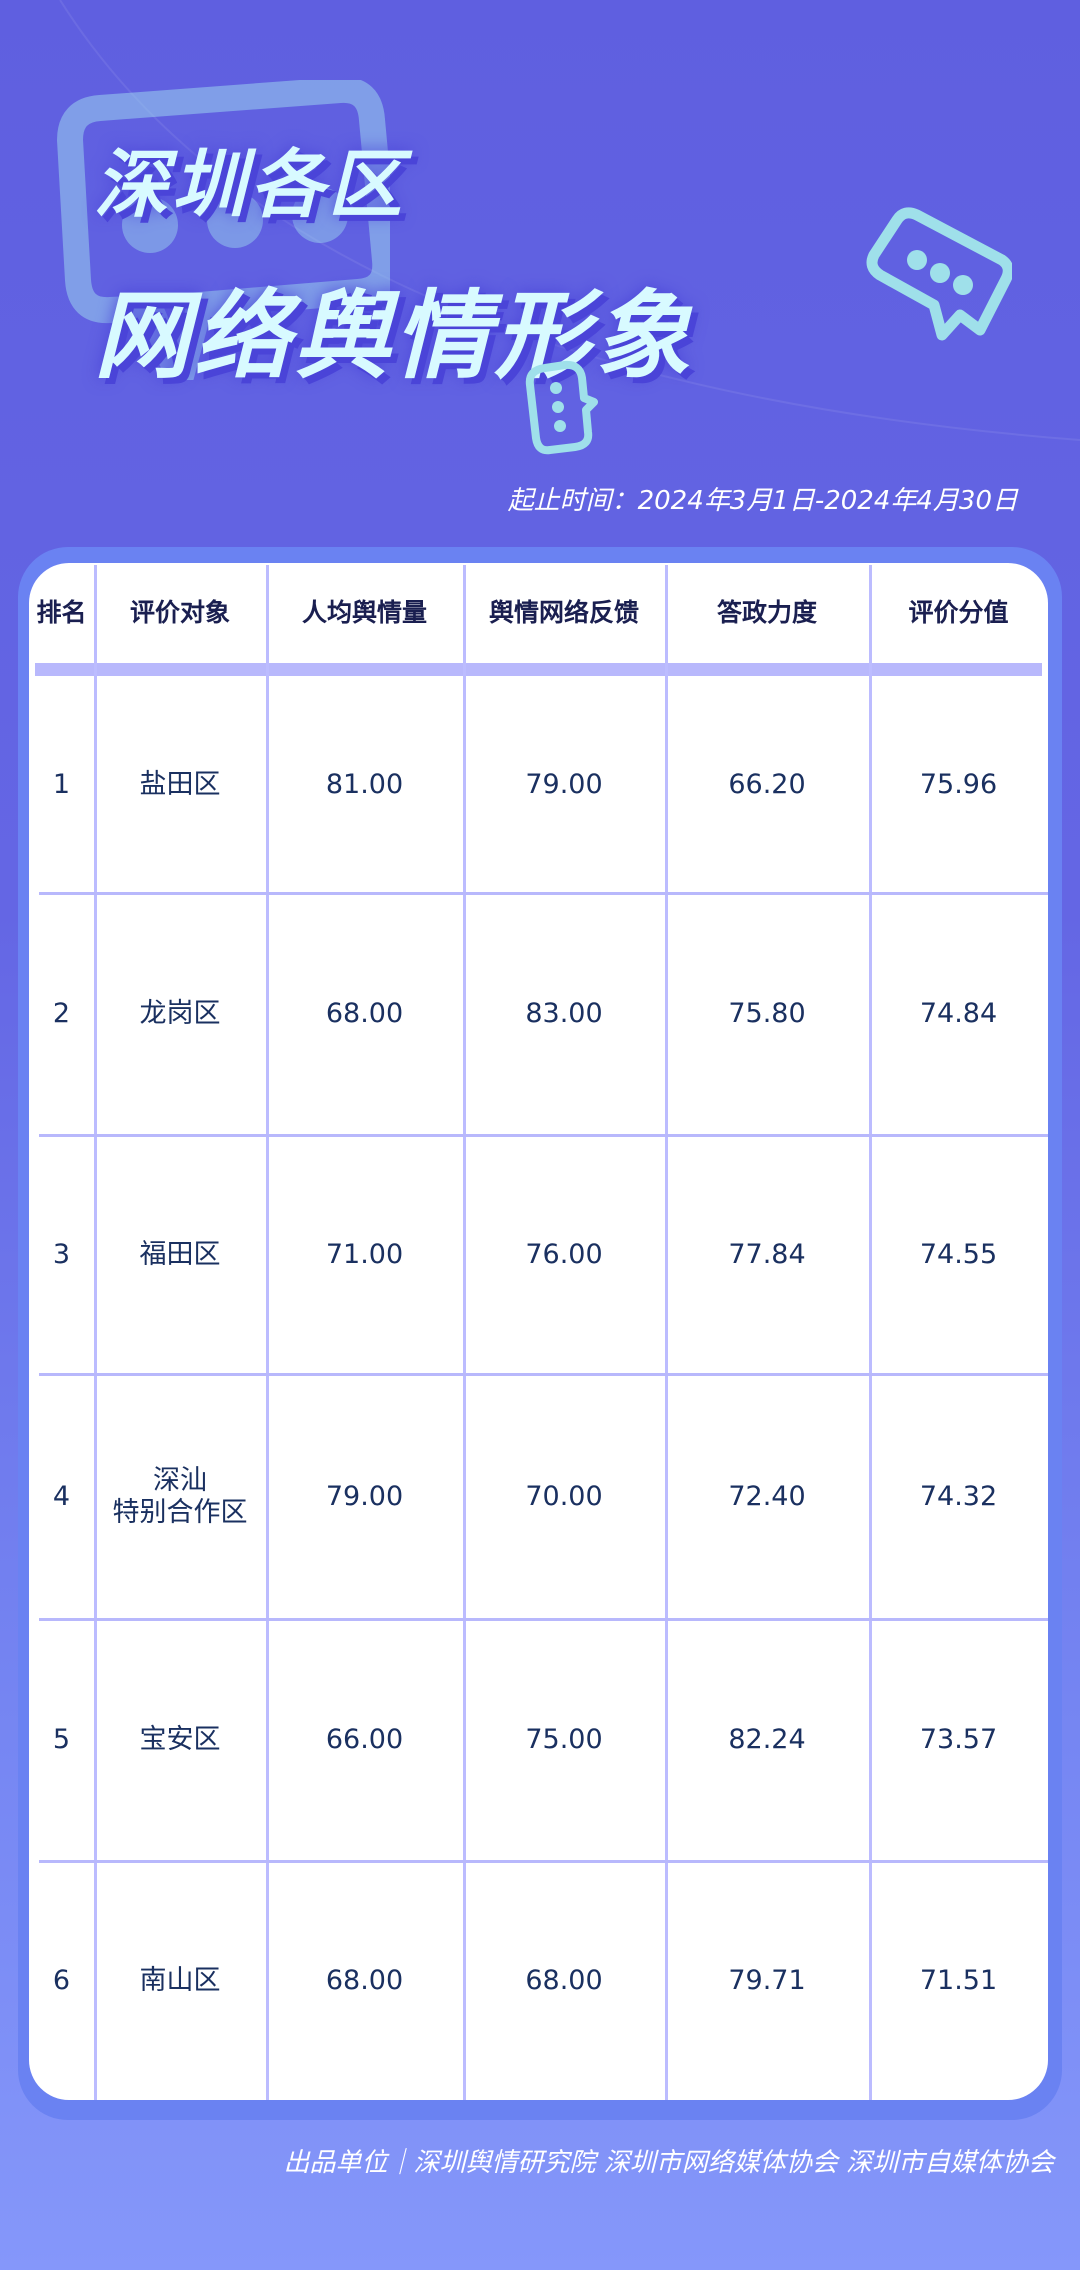 The width and height of the screenshot is (1080, 2270). What do you see at coordinates (364, 1740) in the screenshot?
I see `table-cell: 66.00` at bounding box center [364, 1740].